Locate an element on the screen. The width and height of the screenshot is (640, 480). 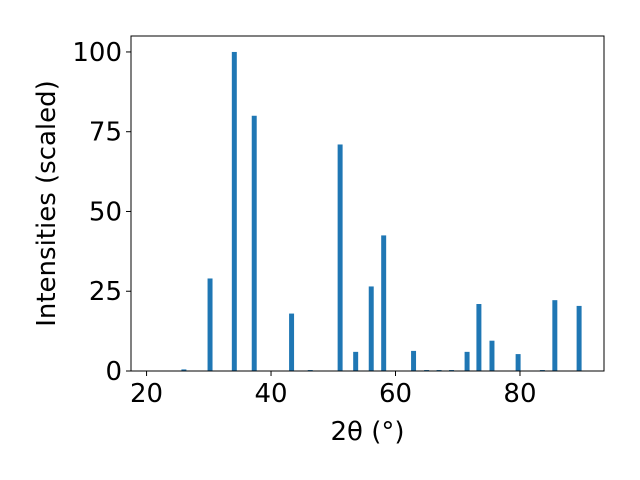
y-tick-label: 75 is located at coordinates (105, 133).